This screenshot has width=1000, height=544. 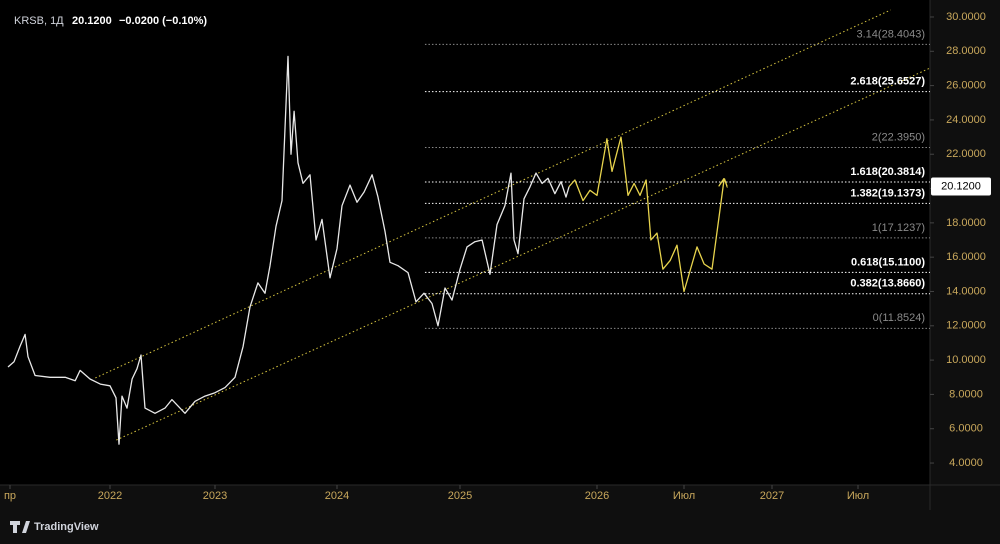 I want to click on symbol: KRSB, 1Д, so click(x=39, y=21).